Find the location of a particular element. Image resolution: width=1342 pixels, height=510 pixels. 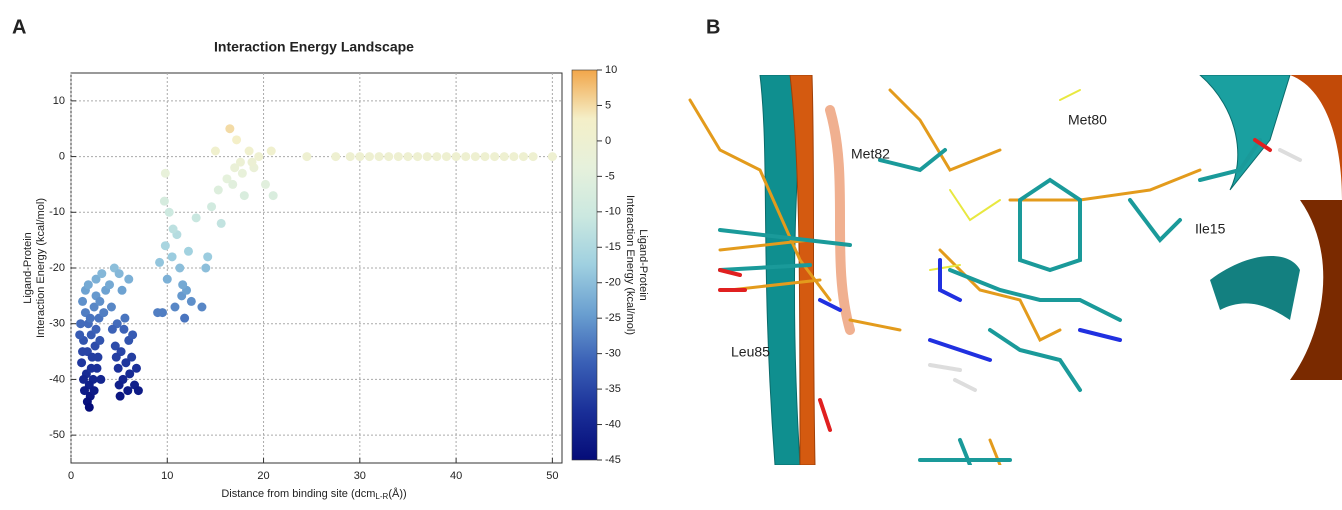

panel-label: A is located at coordinates (19, 27).